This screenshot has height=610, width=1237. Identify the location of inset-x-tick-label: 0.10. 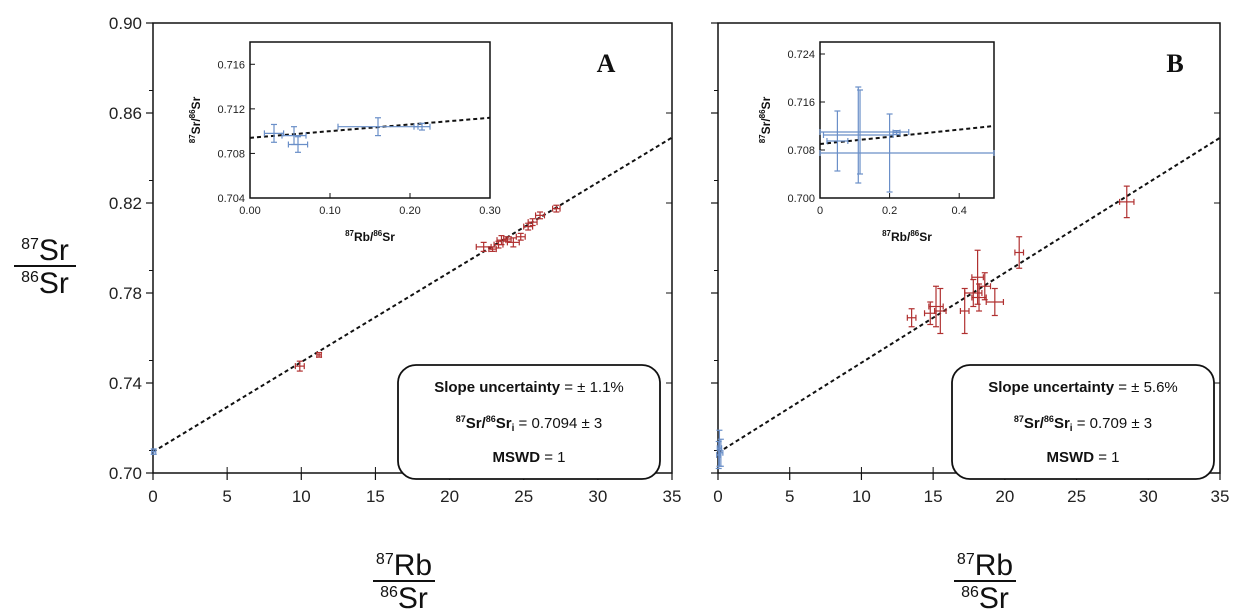
(329, 211).